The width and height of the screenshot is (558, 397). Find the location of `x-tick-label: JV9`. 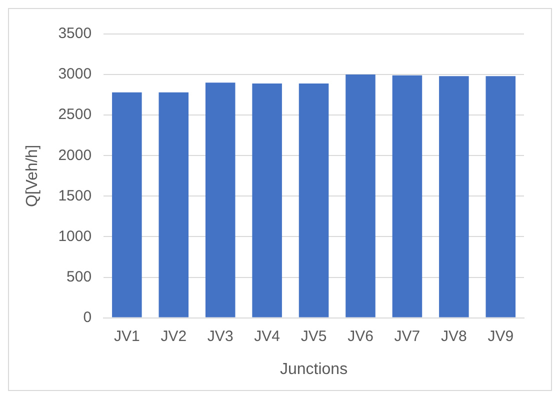

x-tick-label: JV9 is located at coordinates (501, 336).